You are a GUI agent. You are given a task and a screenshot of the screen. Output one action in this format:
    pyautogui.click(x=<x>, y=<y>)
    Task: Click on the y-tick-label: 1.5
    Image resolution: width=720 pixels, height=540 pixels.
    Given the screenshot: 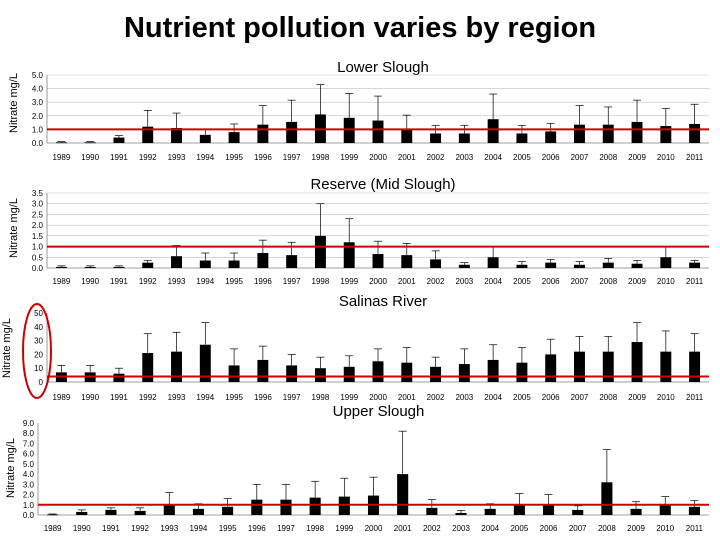 What is the action you would take?
    pyautogui.click(x=38, y=236)
    